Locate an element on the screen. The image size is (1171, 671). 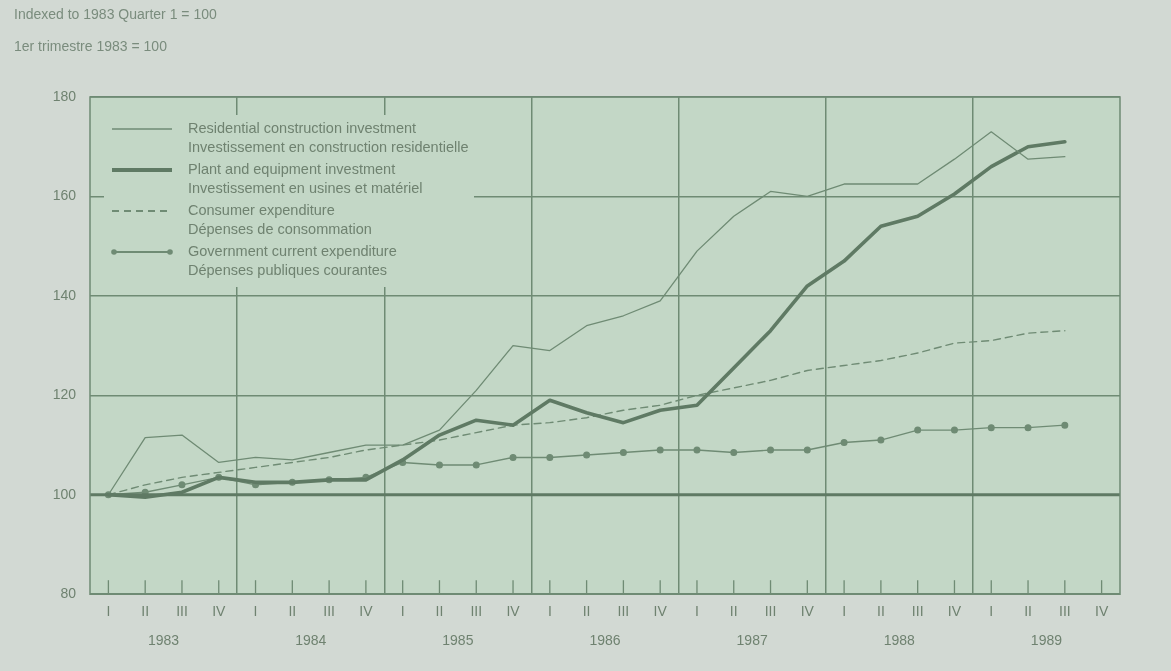
text: 1988 is located at coordinates (899, 640).